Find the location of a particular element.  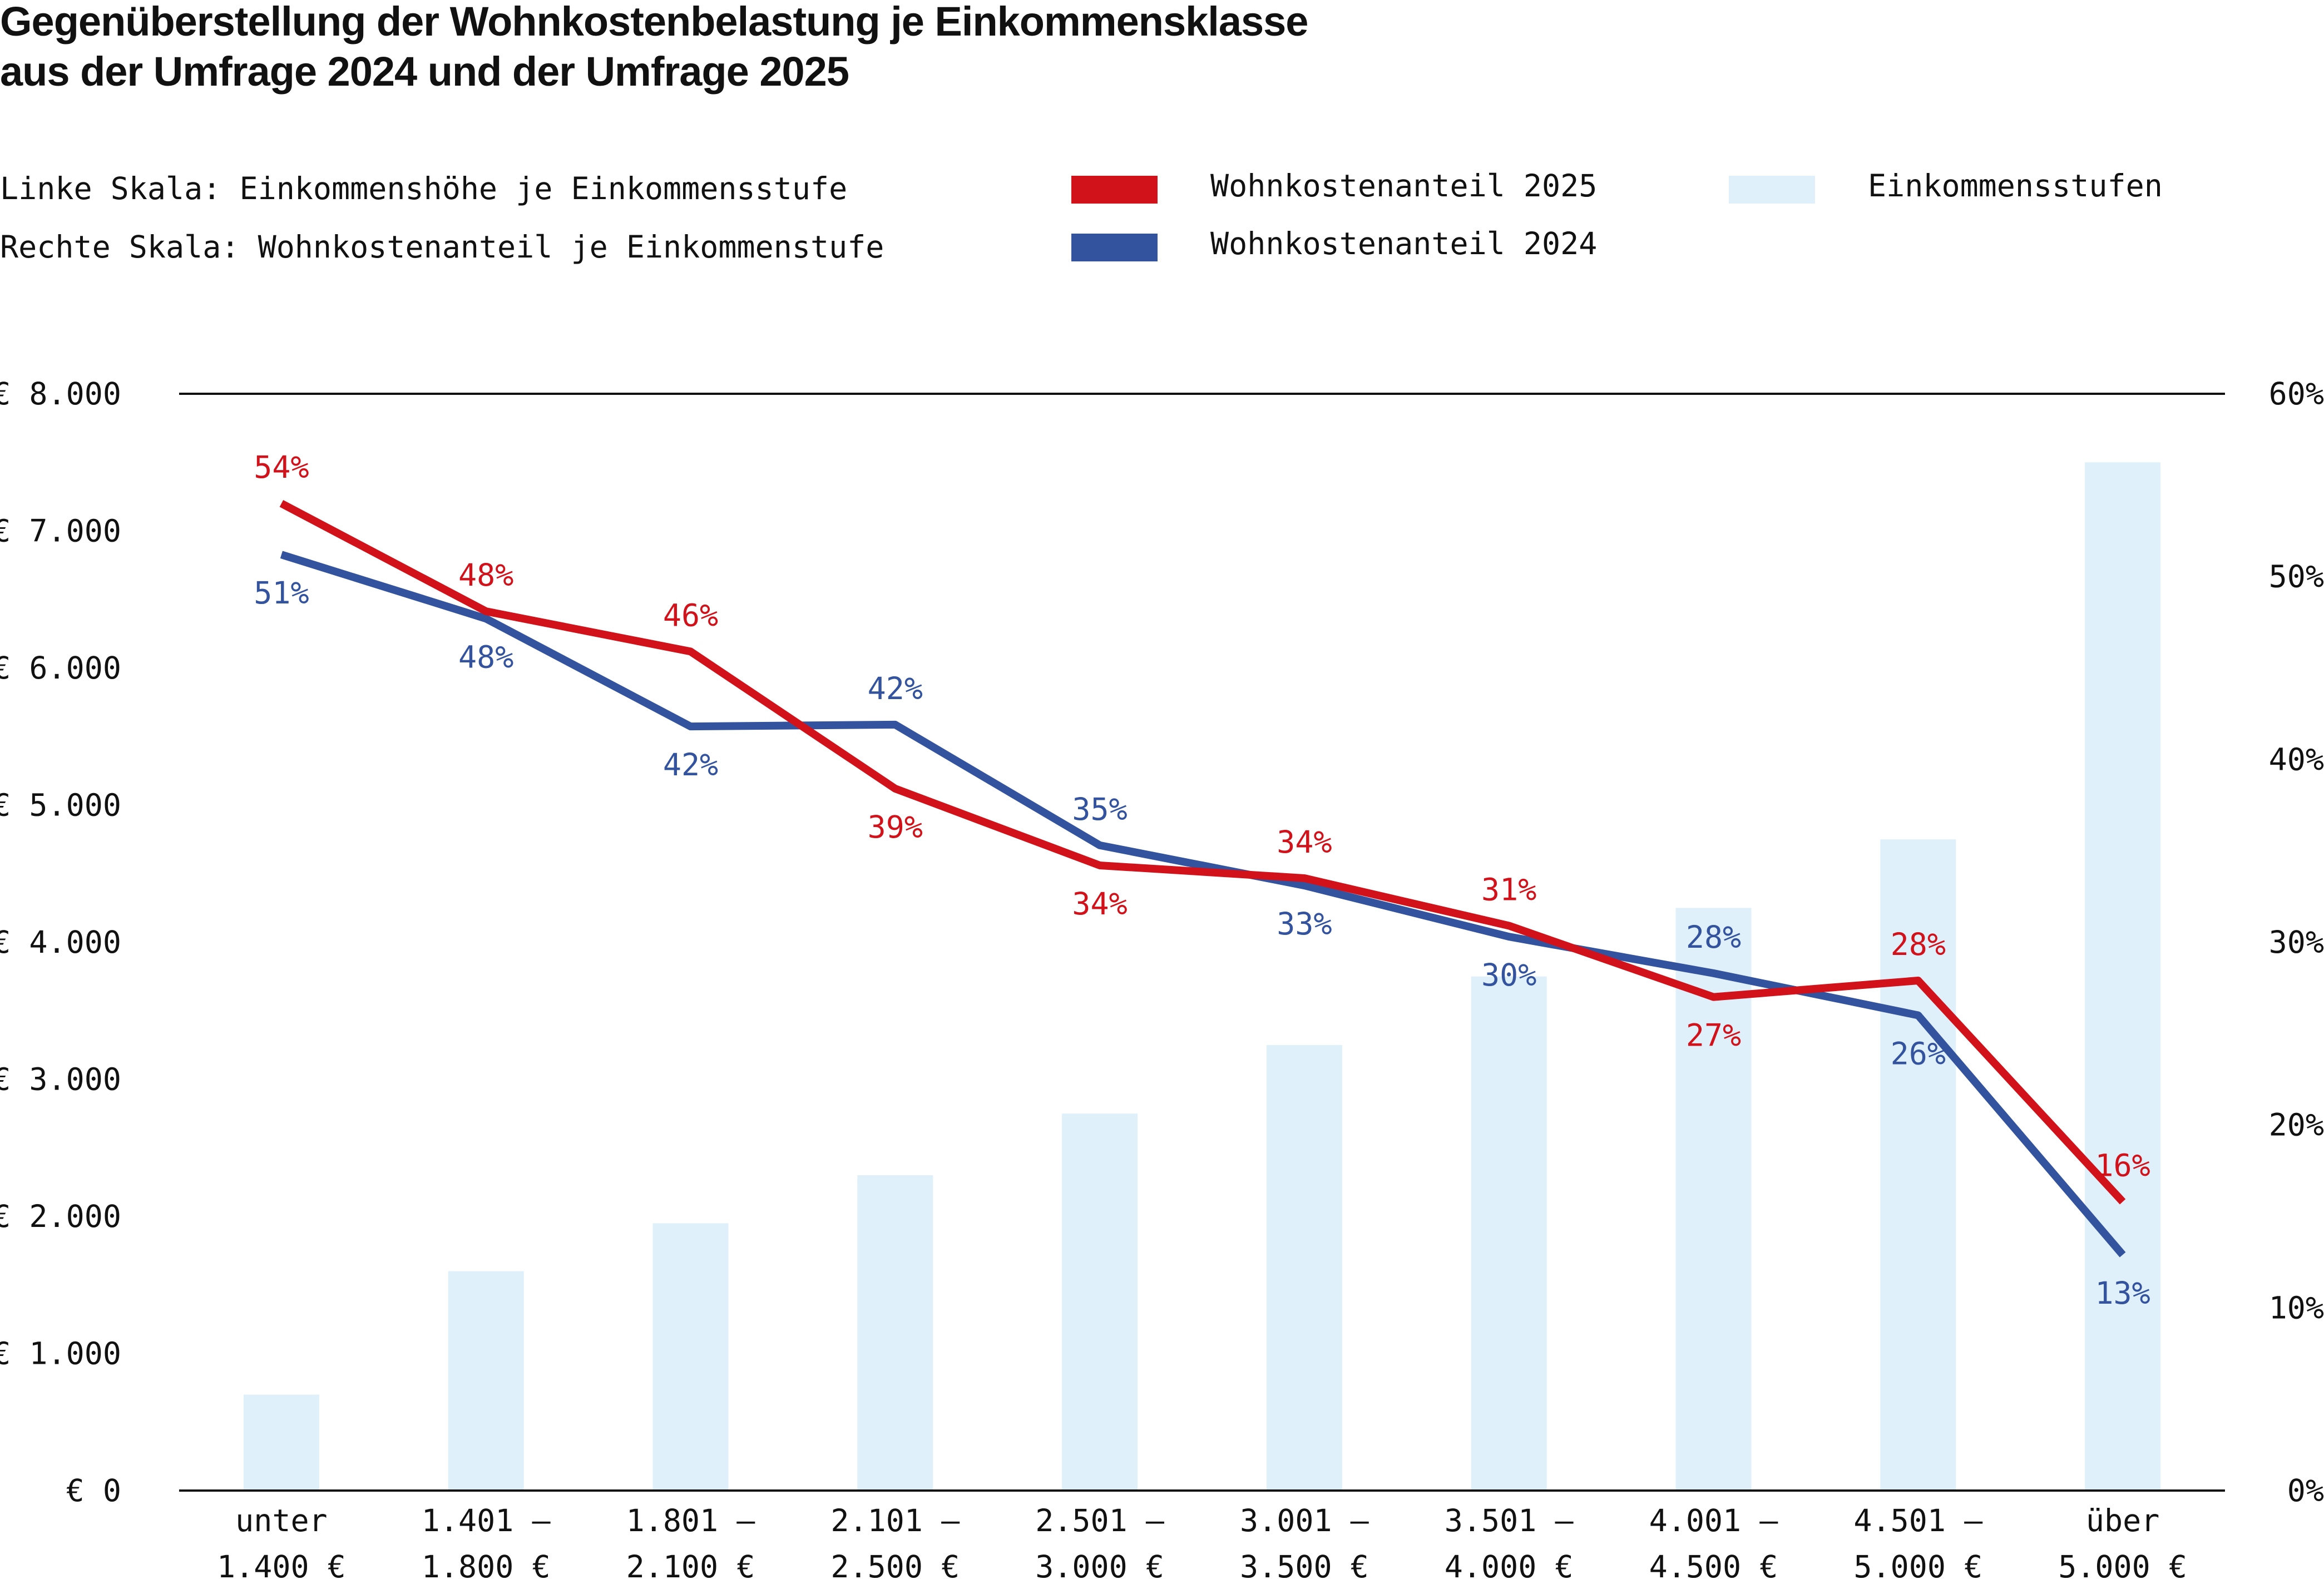

category-label: 3.001 –3.500 € is located at coordinates (1304, 1541).